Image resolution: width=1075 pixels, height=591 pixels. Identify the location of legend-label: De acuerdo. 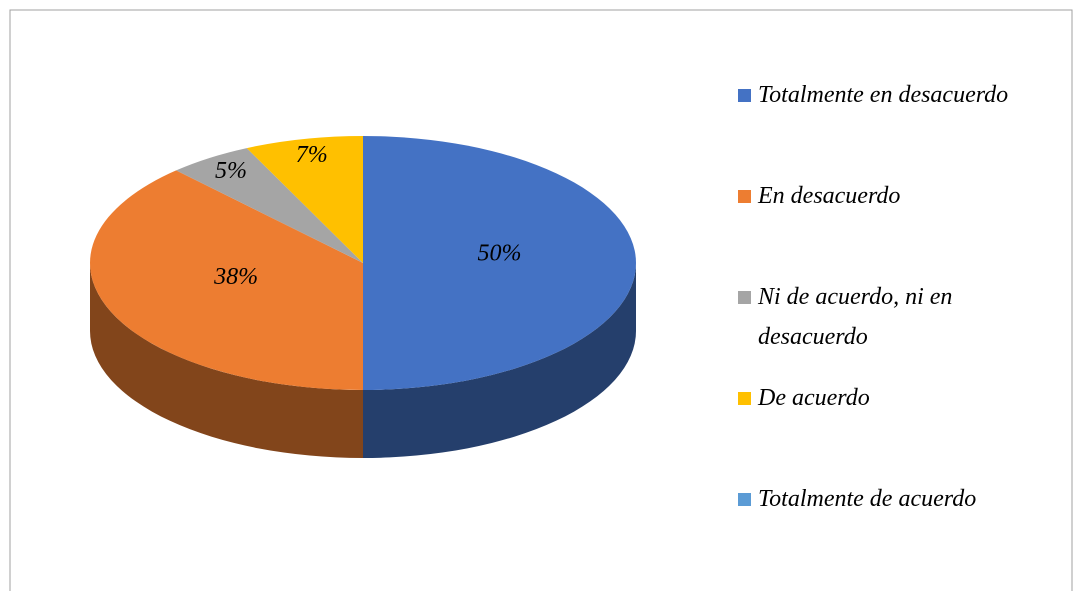
(814, 398).